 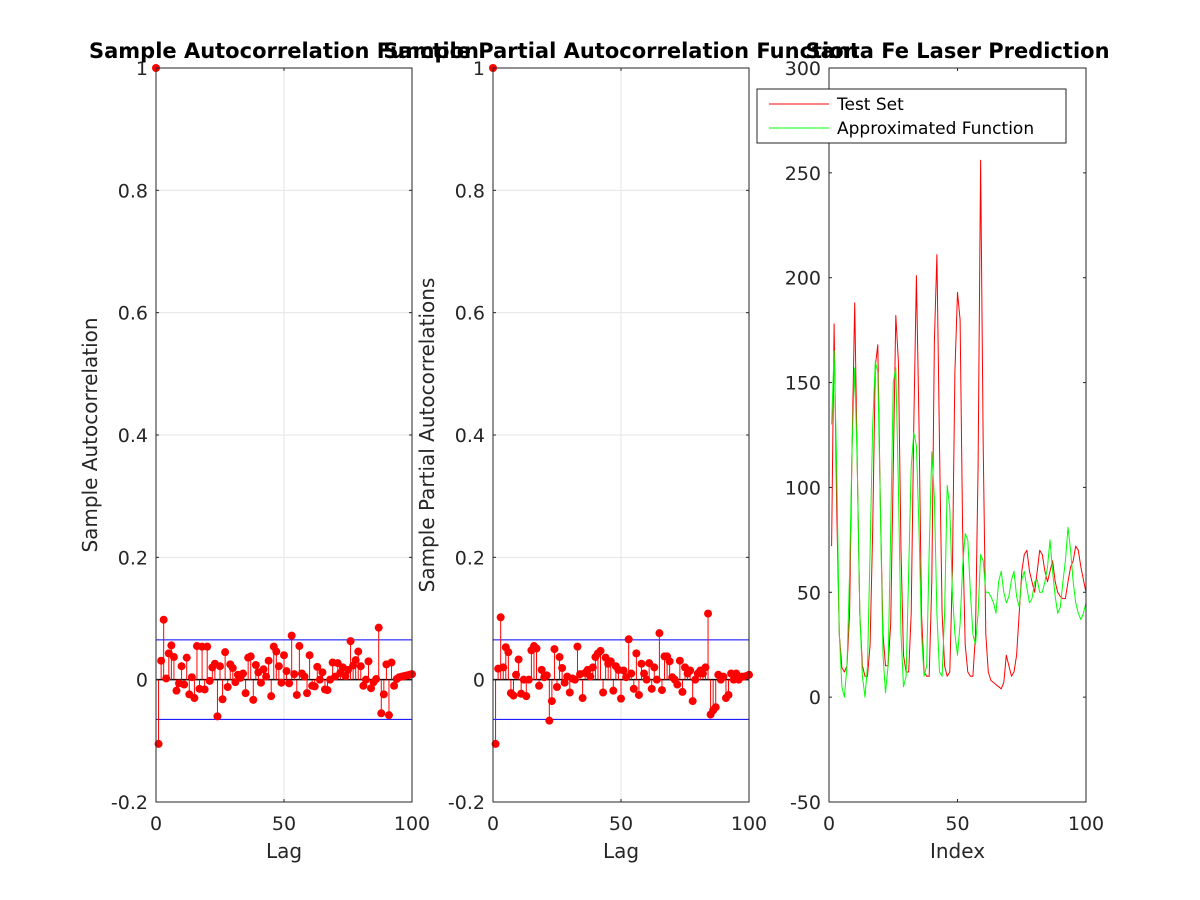 What do you see at coordinates (142, 681) in the screenshot?
I see `acf-ytick-label: 0` at bounding box center [142, 681].